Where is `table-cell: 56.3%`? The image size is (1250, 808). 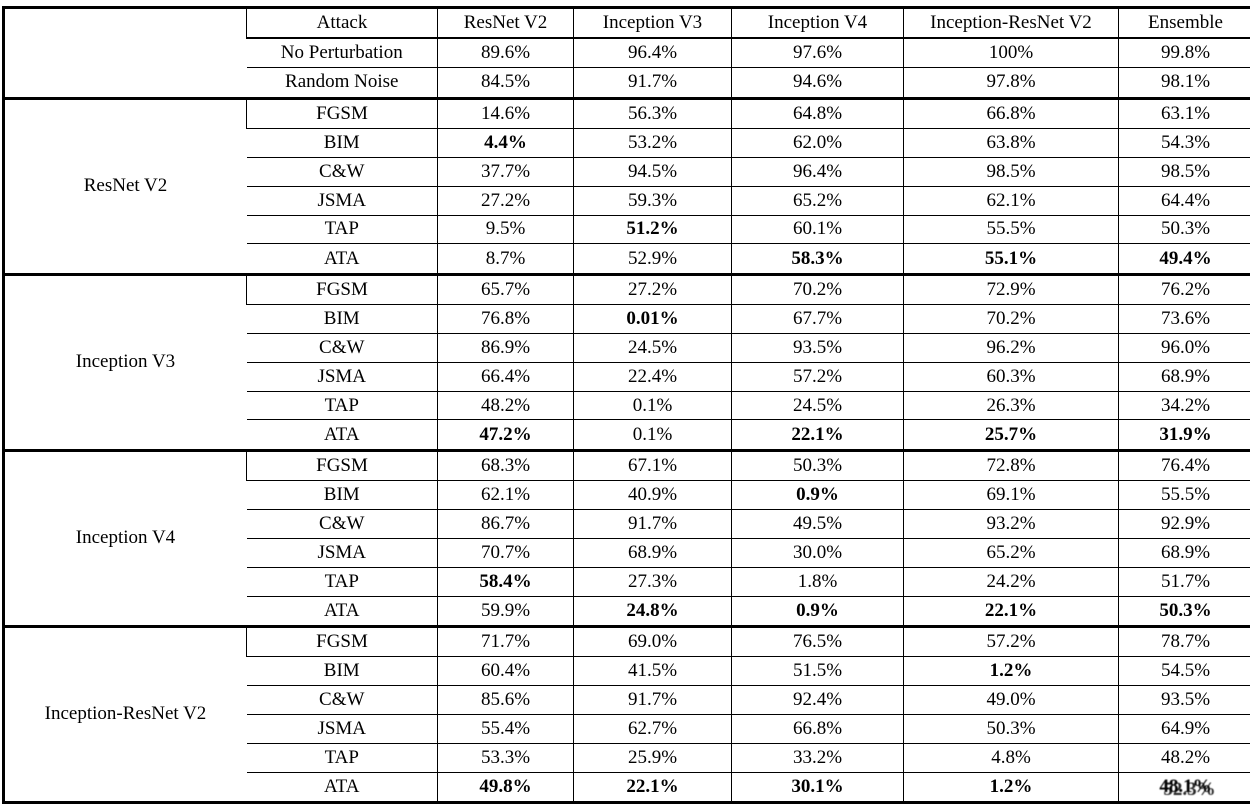 table-cell: 56.3% is located at coordinates (652, 112).